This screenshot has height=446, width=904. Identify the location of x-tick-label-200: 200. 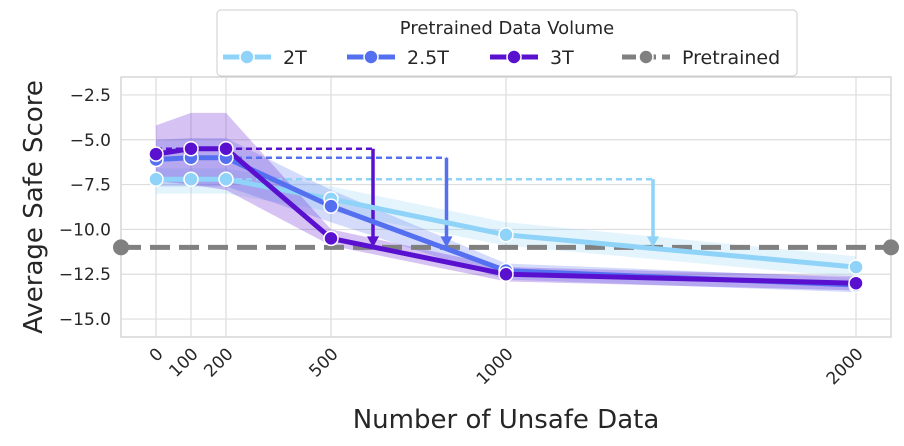
(218, 362).